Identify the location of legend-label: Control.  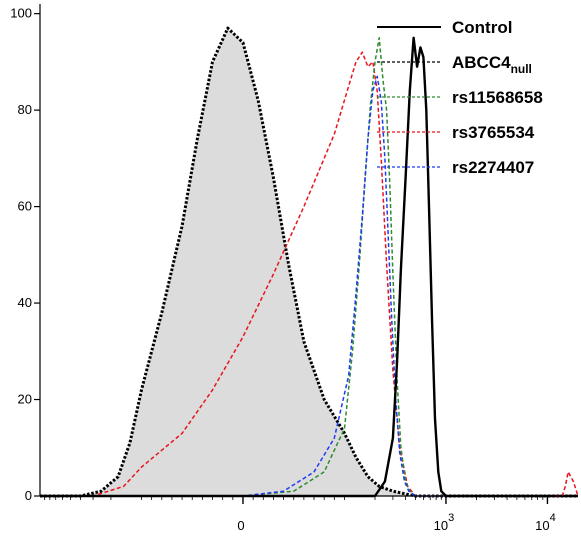
(482, 27).